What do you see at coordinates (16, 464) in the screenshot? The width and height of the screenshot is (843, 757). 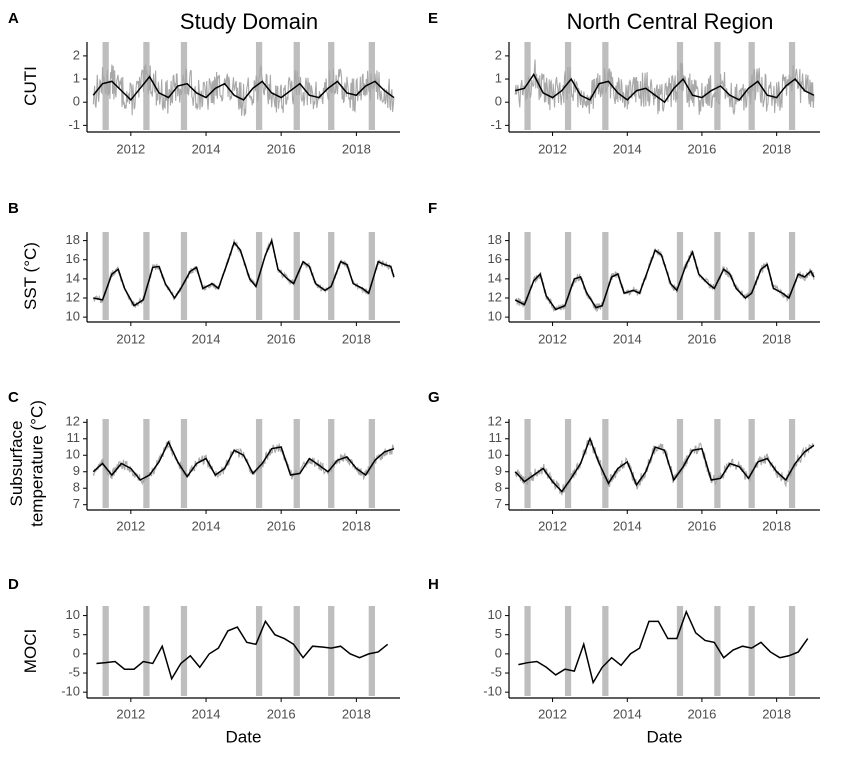 I see `y-axis-label-line: Subsurface` at bounding box center [16, 464].